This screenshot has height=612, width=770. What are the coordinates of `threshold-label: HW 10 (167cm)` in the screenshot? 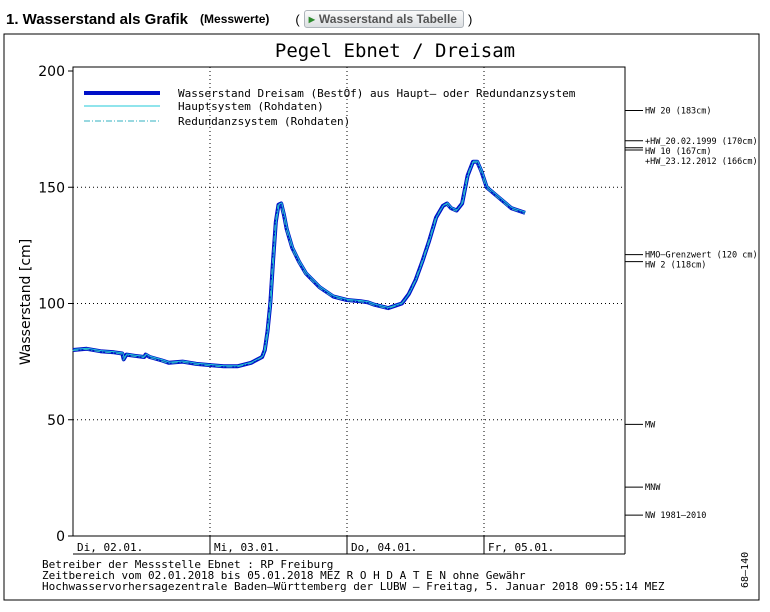 It's located at (678, 152).